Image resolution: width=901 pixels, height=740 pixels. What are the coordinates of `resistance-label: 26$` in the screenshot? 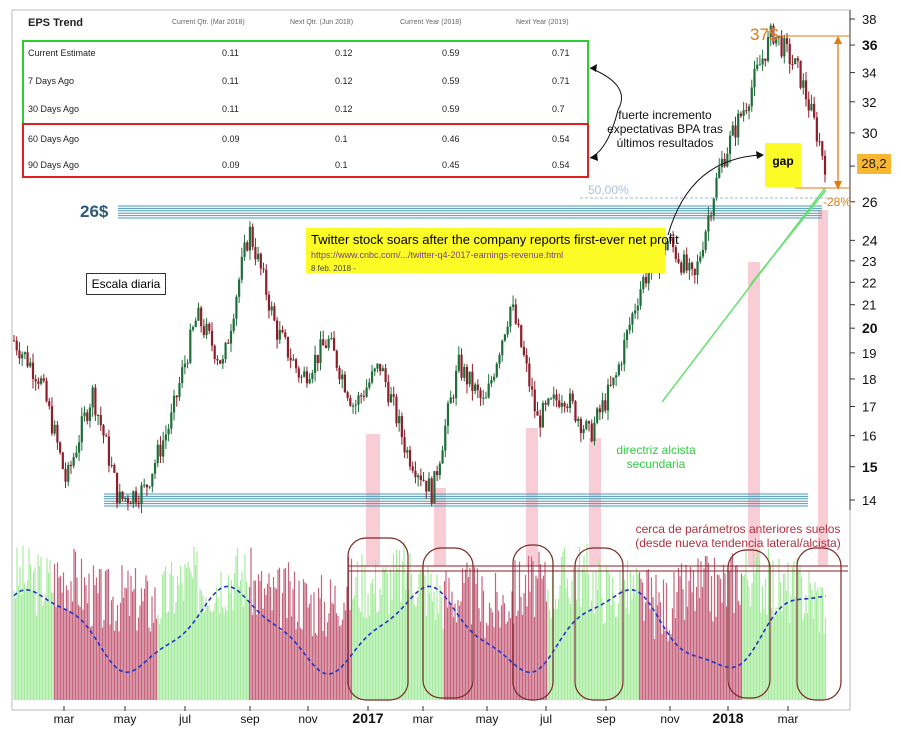 It's located at (94, 211).